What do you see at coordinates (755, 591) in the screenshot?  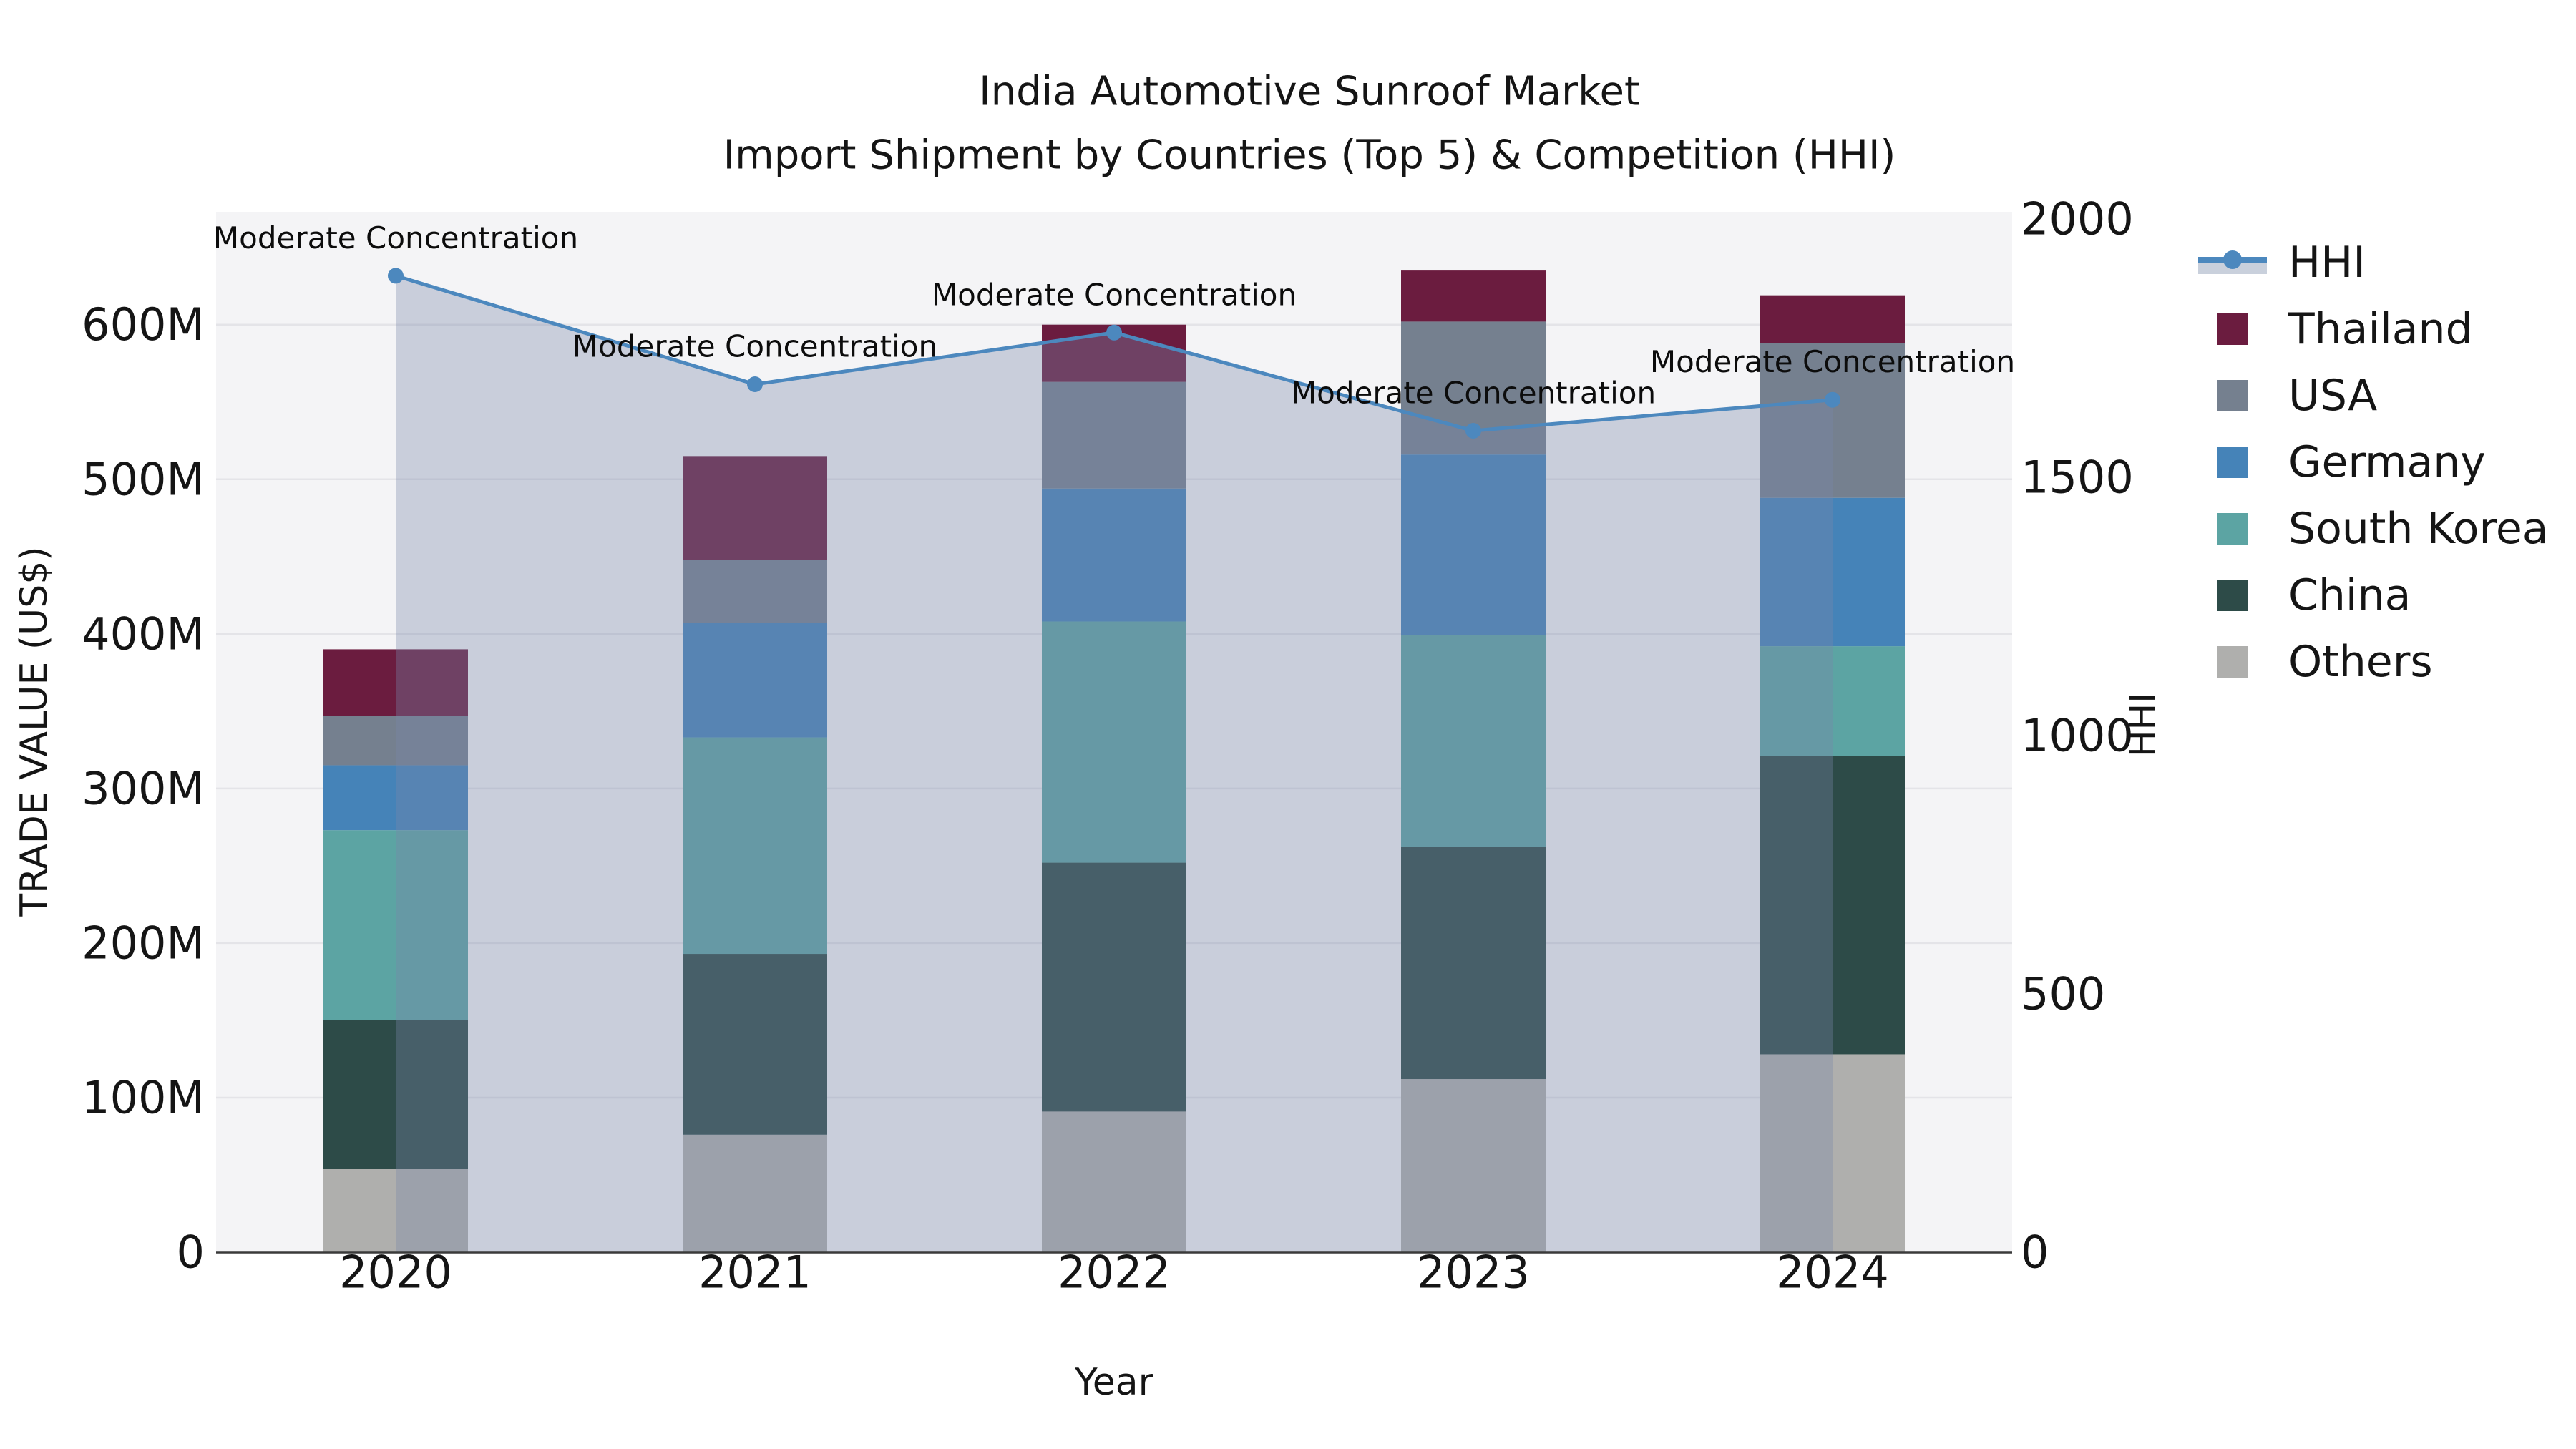 I see `bar-2021-usa` at bounding box center [755, 591].